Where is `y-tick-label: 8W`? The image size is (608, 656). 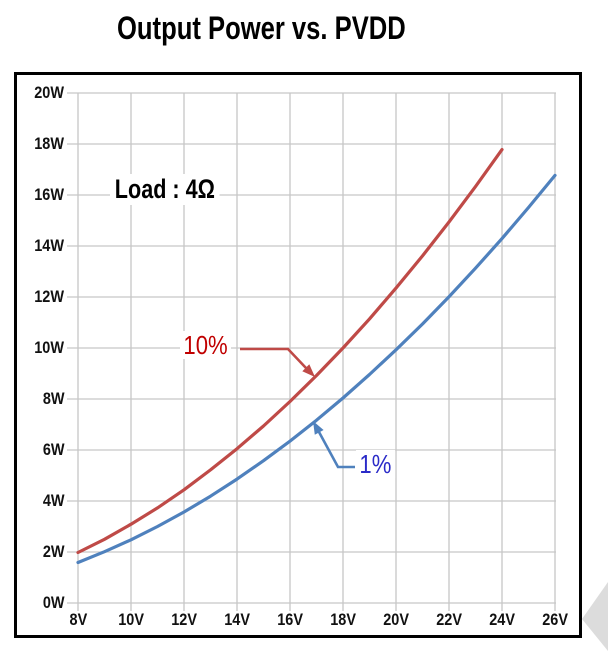 y-tick-label: 8W is located at coordinates (53, 398).